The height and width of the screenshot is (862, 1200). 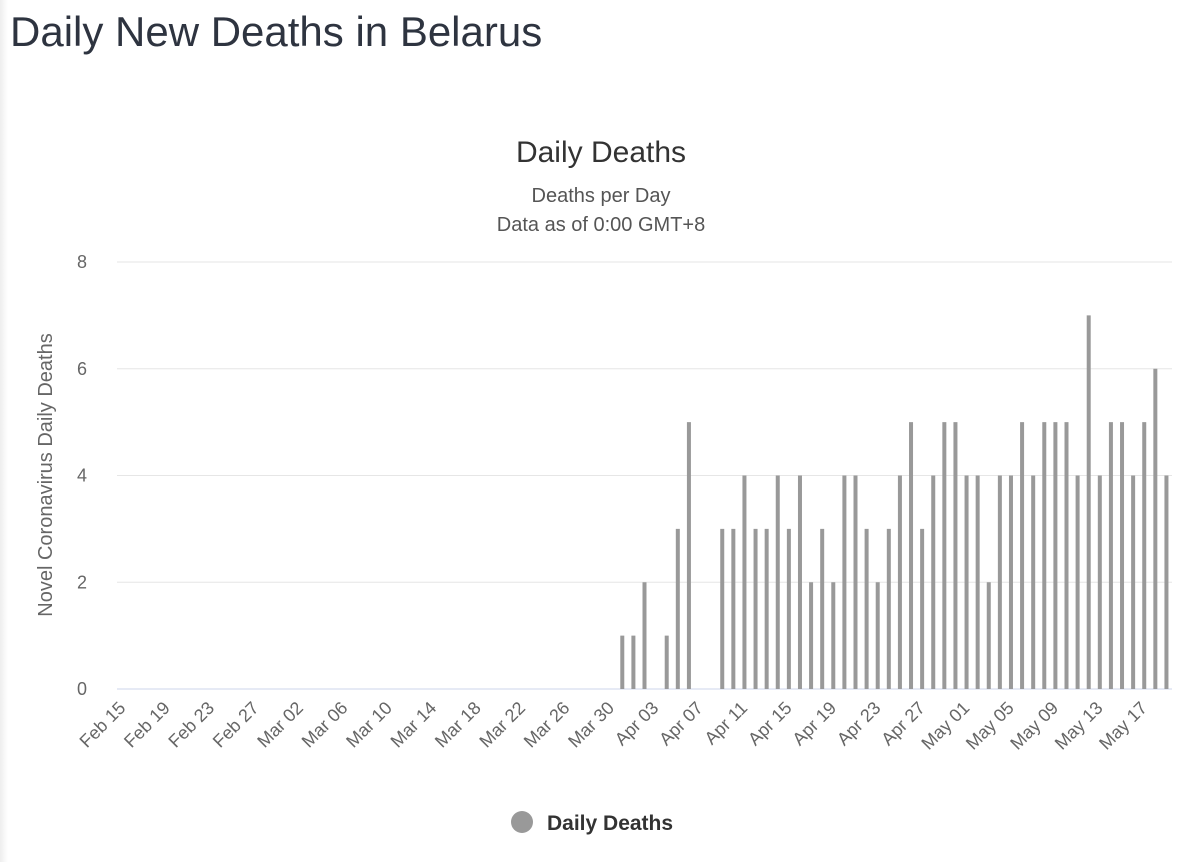 What do you see at coordinates (280, 725) in the screenshot?
I see `x-tick-label: Mar 02` at bounding box center [280, 725].